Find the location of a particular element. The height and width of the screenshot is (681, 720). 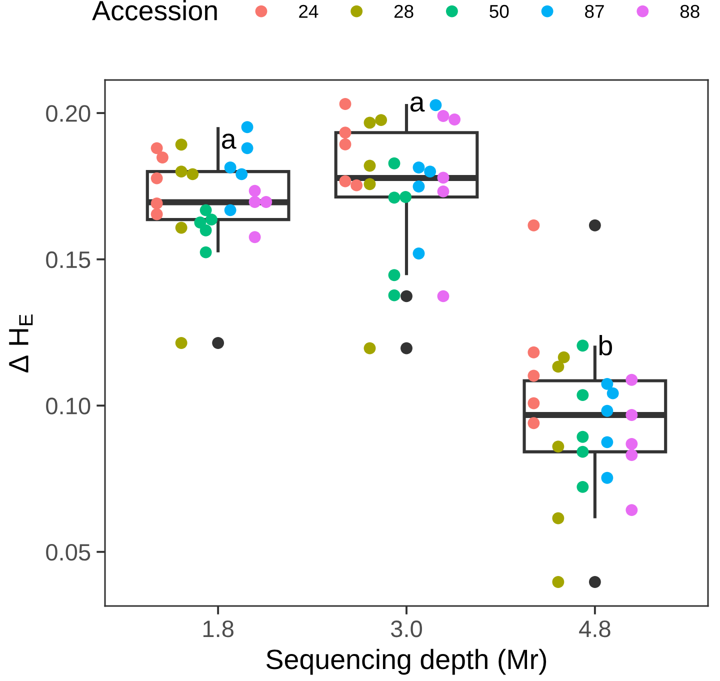

y-tick-label: 0.05 is located at coordinates (68, 552).